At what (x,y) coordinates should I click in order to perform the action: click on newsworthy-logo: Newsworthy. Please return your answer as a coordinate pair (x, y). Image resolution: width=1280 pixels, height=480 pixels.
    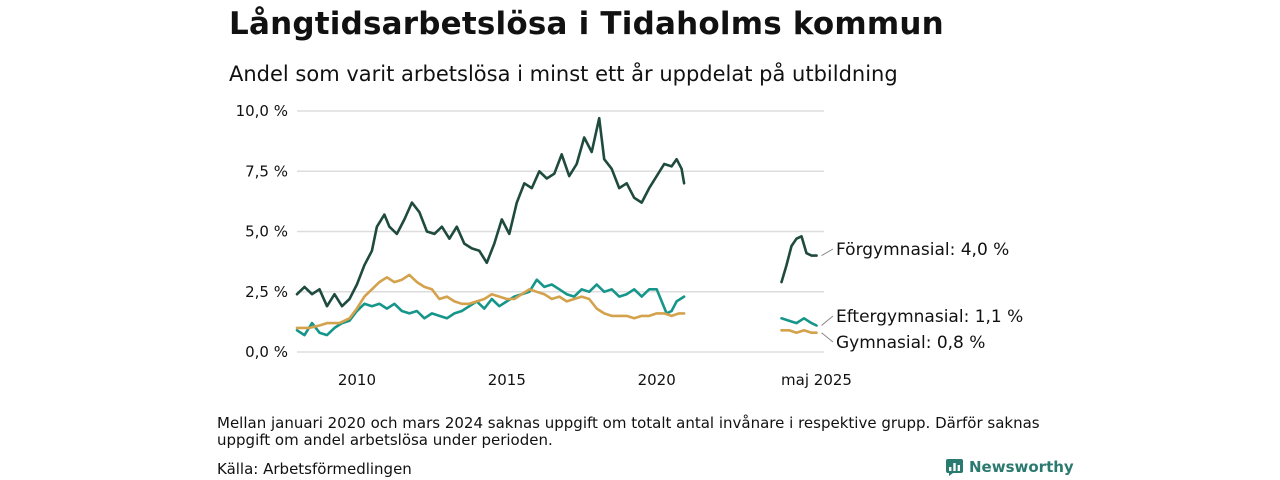
    Looking at the image, I should click on (1010, 467).